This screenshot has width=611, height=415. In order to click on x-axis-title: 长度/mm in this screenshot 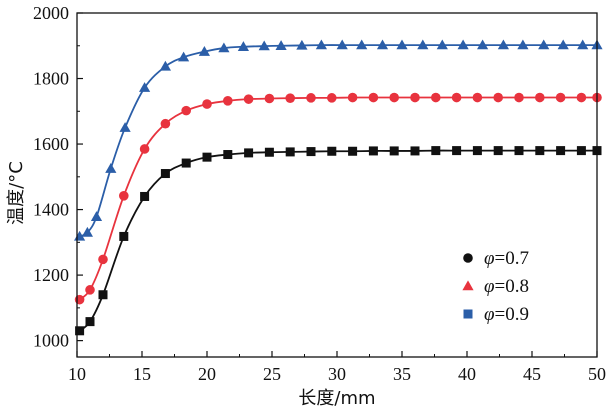, I will do `click(336, 398)`.